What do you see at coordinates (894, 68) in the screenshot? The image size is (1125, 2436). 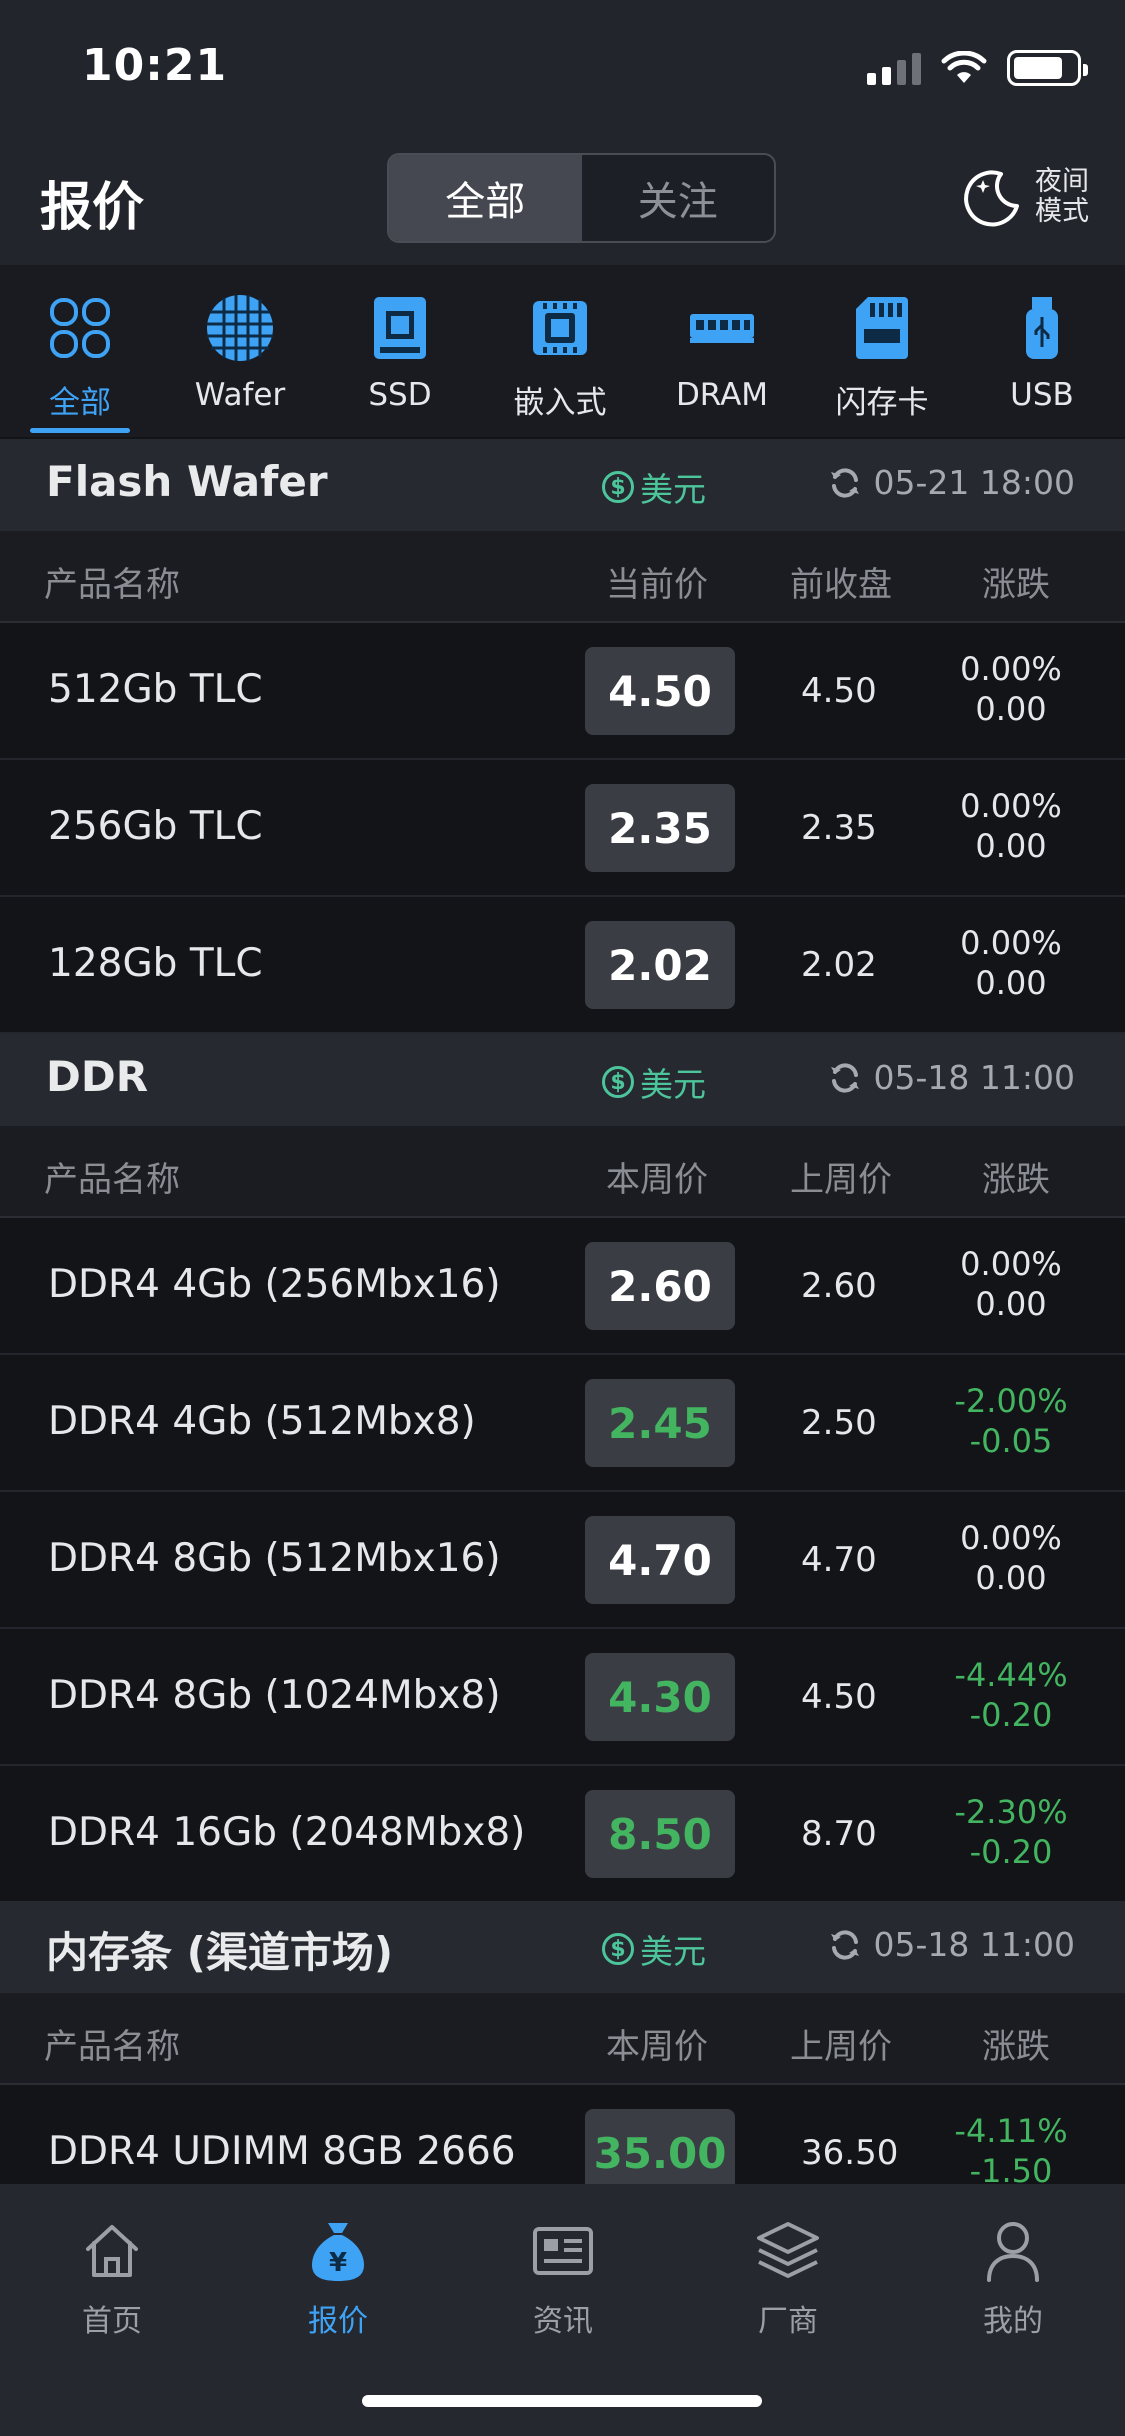 I see `signal-icon` at bounding box center [894, 68].